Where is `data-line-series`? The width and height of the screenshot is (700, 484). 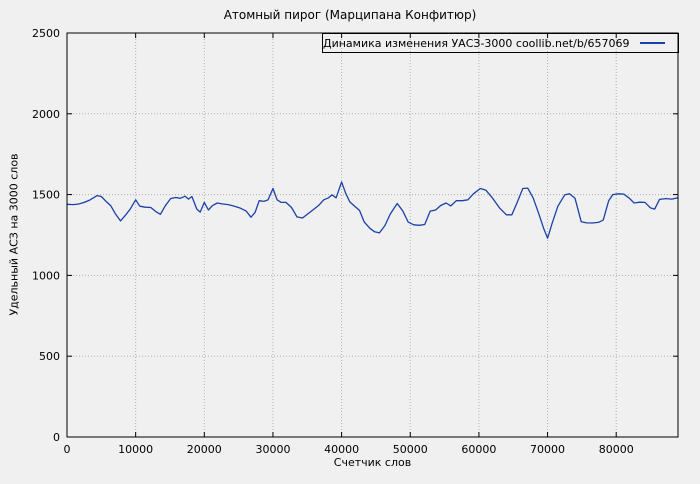 data-line-series is located at coordinates (372, 210).